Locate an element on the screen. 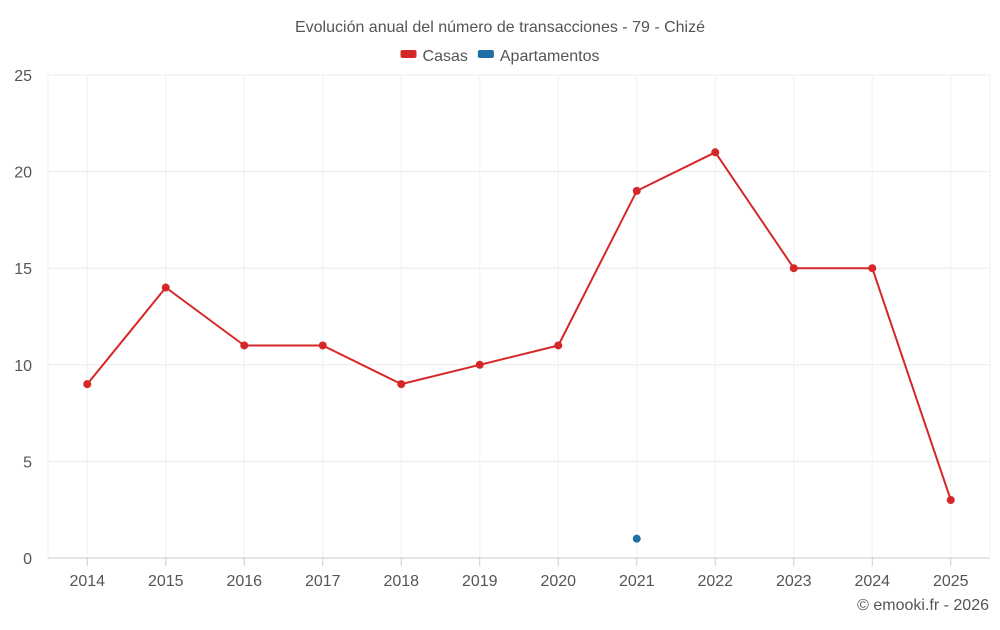 Image resolution: width=1000 pixels, height=630 pixels. y-tick-label: 25 is located at coordinates (23, 76).